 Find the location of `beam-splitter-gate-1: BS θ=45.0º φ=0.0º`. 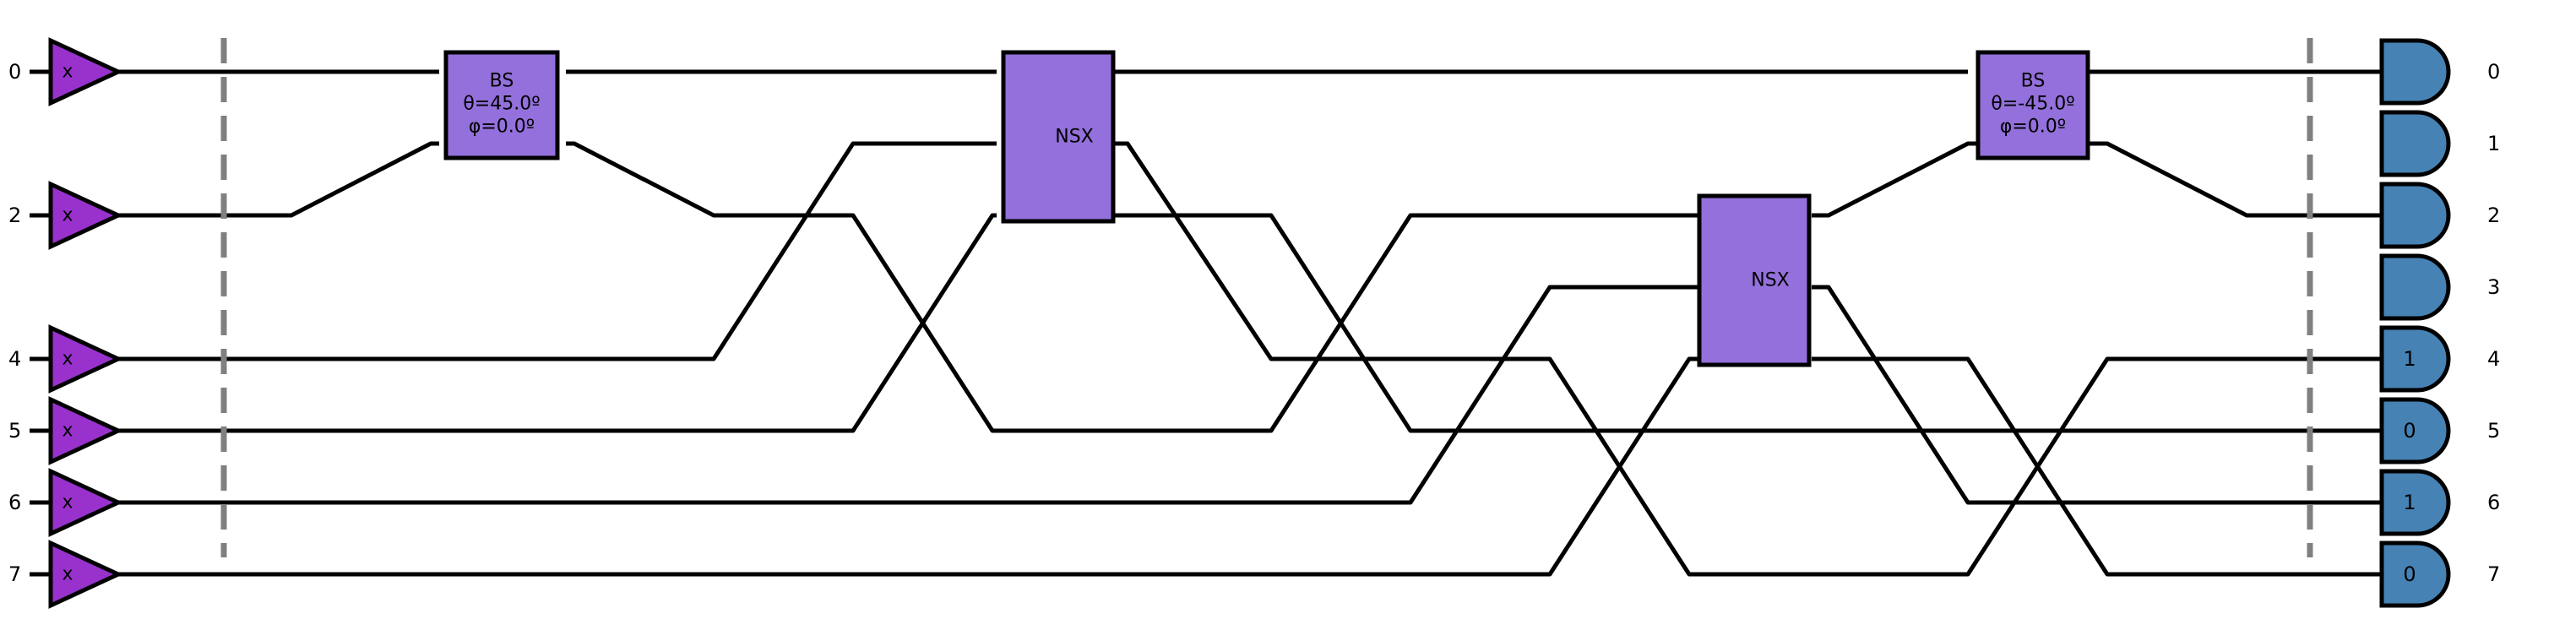

beam-splitter-gate-1: BS θ=45.0º φ=0.0º is located at coordinates (501, 105).